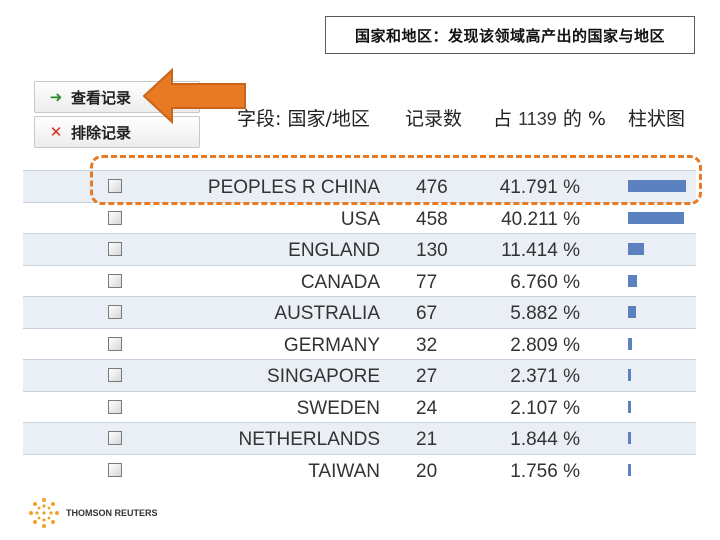  I want to click on highlight-frame, so click(396, 180).